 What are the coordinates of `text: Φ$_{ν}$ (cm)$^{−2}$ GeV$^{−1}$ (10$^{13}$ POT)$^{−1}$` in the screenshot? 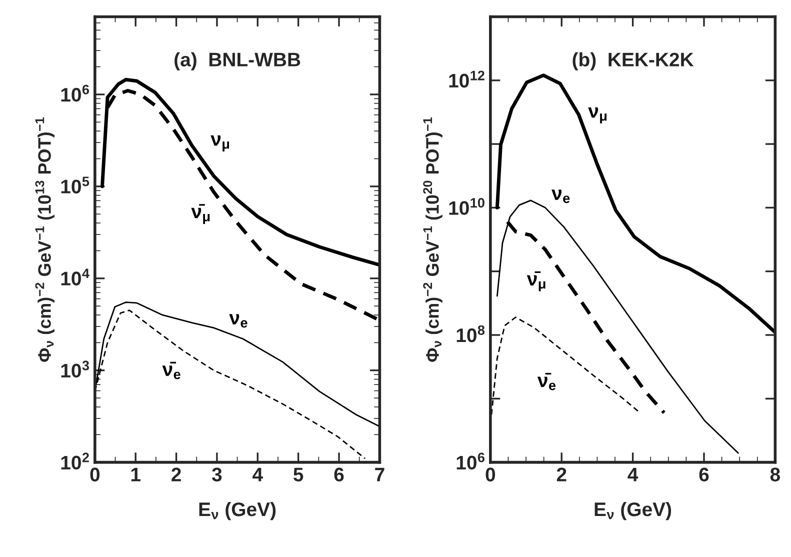 It's located at (44, 239).